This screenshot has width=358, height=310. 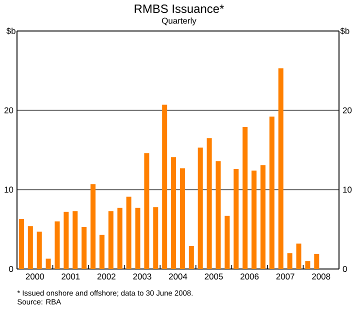 What do you see at coordinates (142, 277) in the screenshot?
I see `x-tick-label: 2003` at bounding box center [142, 277].